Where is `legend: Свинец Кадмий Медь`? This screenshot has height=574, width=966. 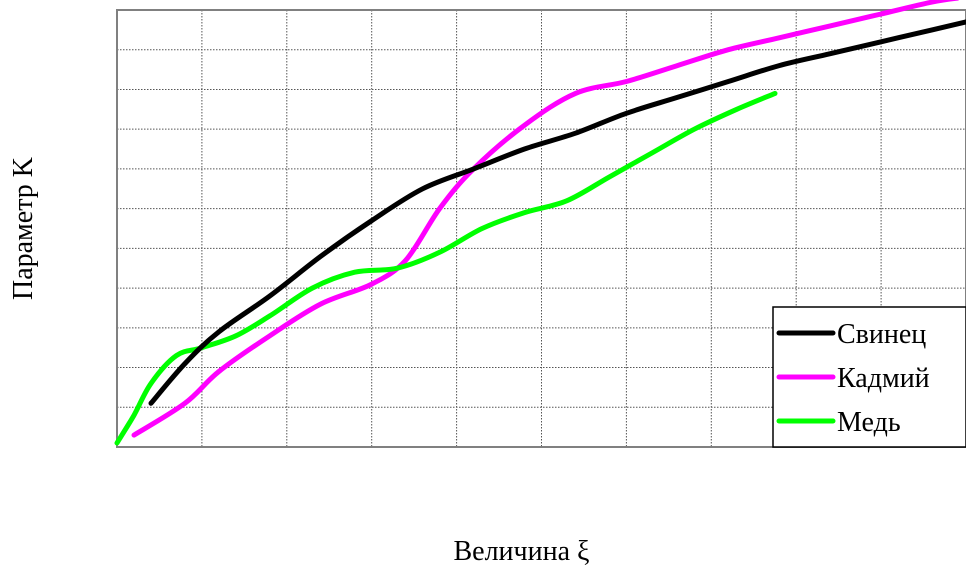
legend: Свинец Кадмий Медь is located at coordinates (869, 377).